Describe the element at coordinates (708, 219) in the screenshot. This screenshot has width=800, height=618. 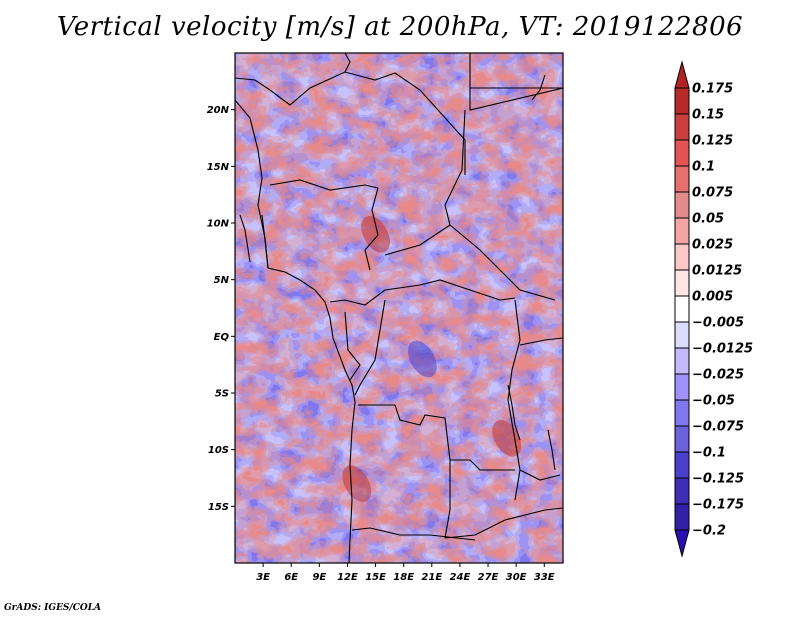
I see `colorbar-level-label: 0.05` at that location.